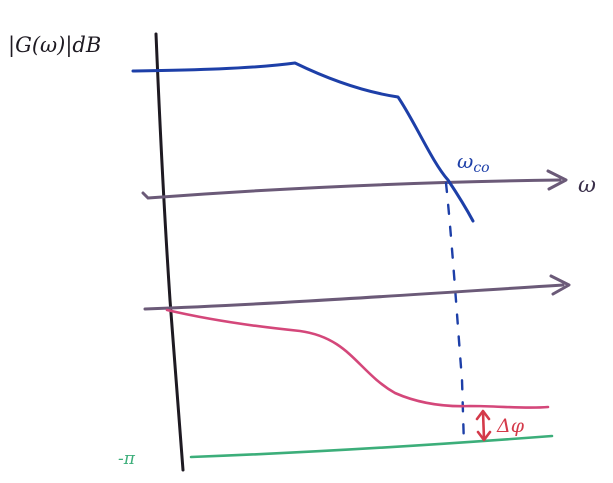  Describe the element at coordinates (510, 426) in the screenshot. I see `phase-margin-label: Δφ` at that location.